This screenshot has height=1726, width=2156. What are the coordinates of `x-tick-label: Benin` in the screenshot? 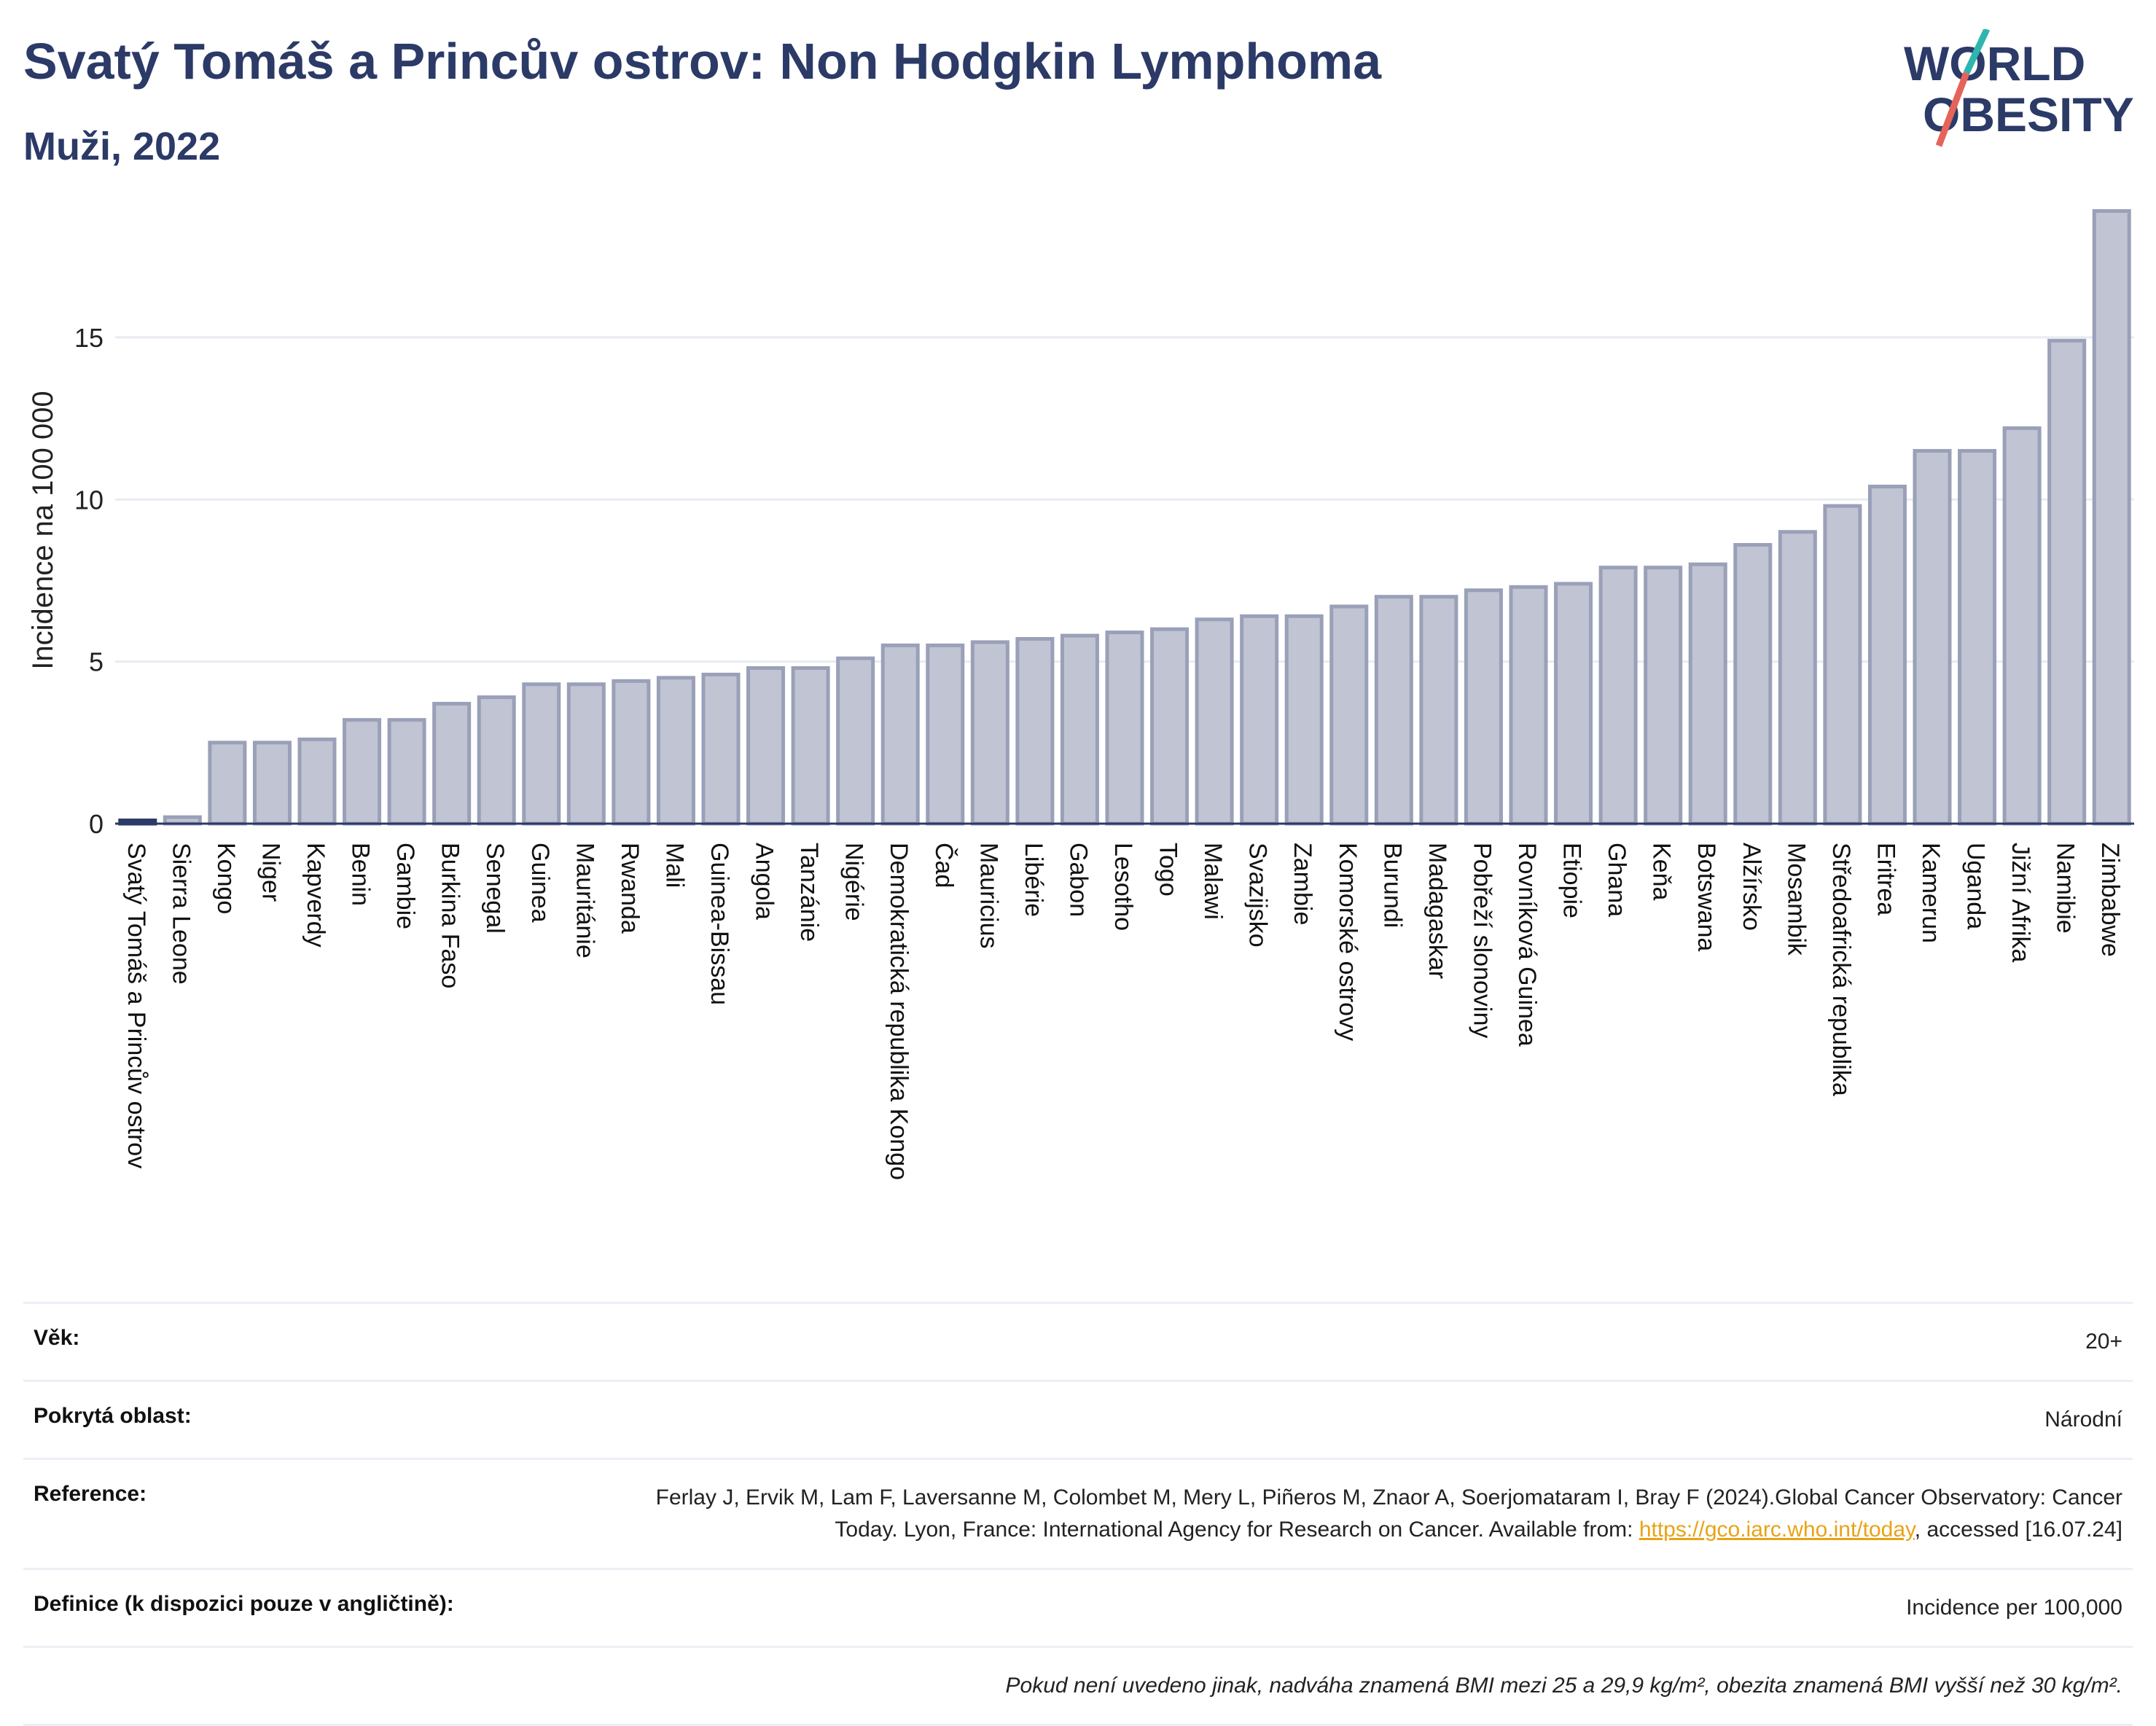 It's located at (361, 874).